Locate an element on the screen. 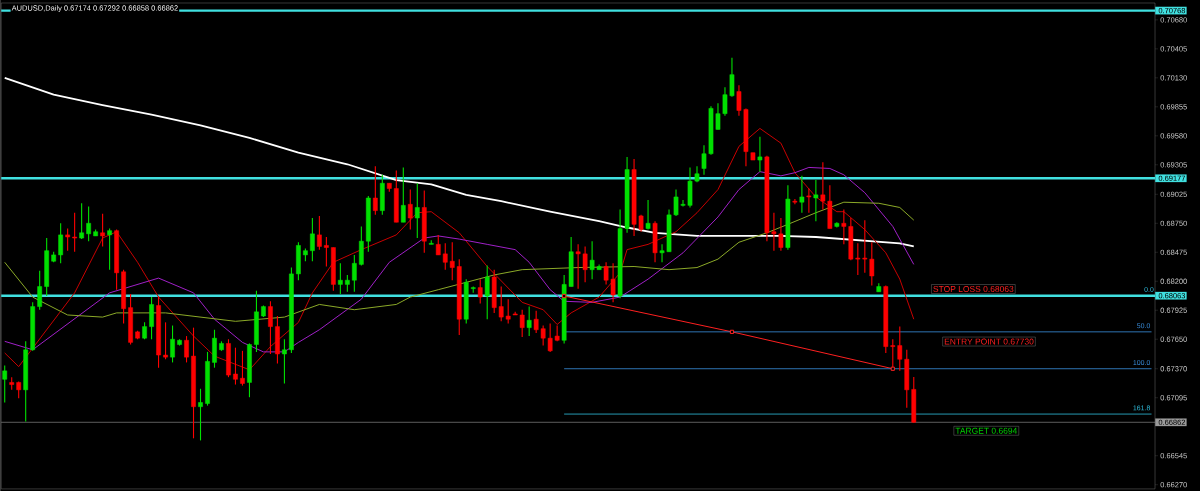 The width and height of the screenshot is (1200, 491). annotation: TARGET 0.6694 is located at coordinates (986, 430).